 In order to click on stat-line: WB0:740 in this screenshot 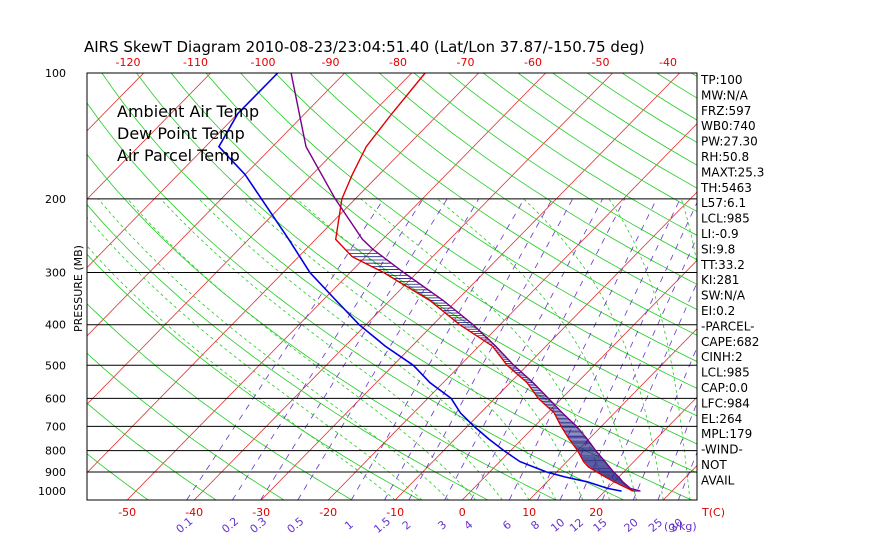, I will do `click(728, 126)`.